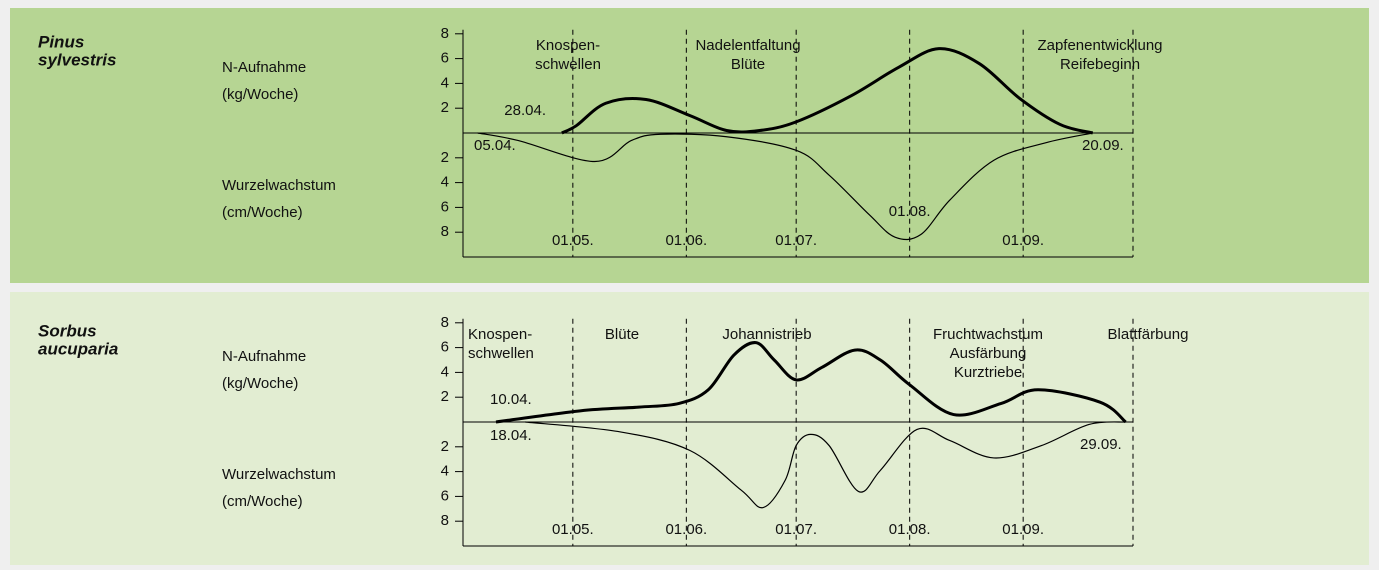 The height and width of the screenshot is (570, 1379). I want to click on species-name: Sorbus, so click(67, 330).